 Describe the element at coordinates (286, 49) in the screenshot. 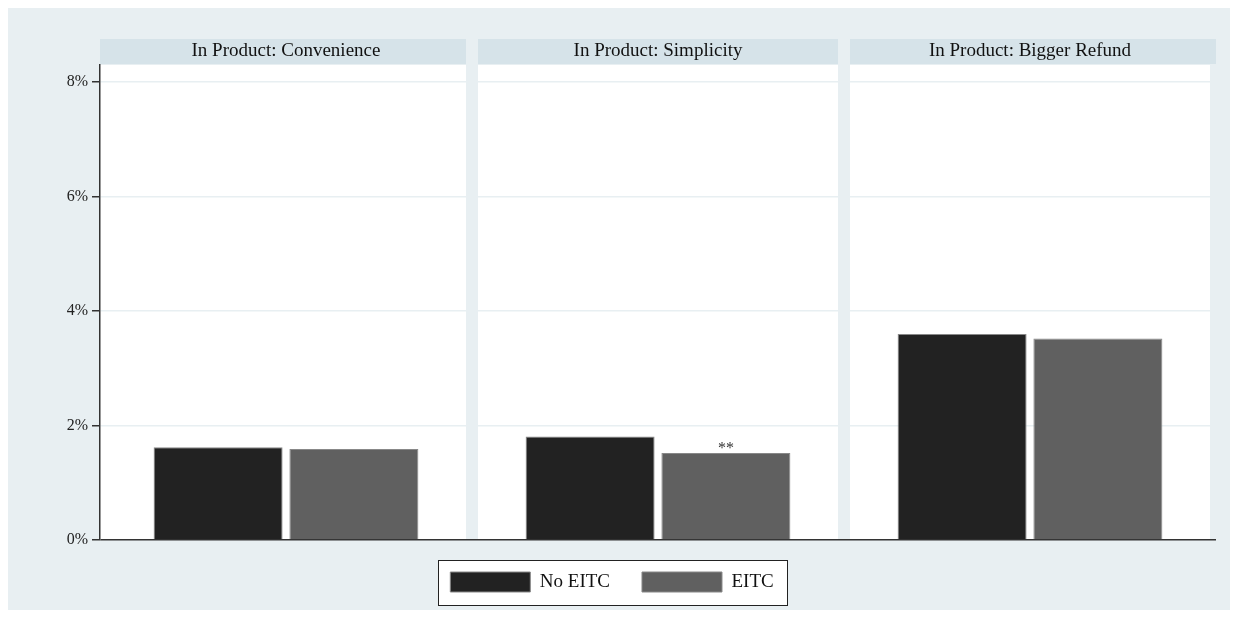

I see `x-tick-label: In Product: Convenience` at that location.